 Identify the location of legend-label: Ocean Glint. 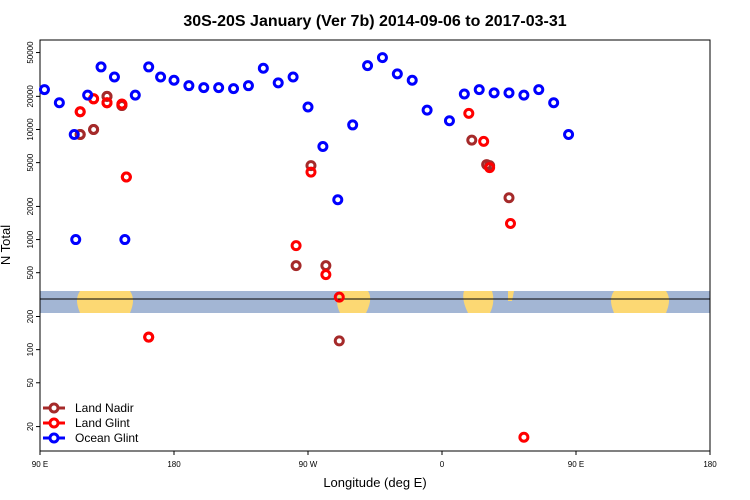
(107, 438).